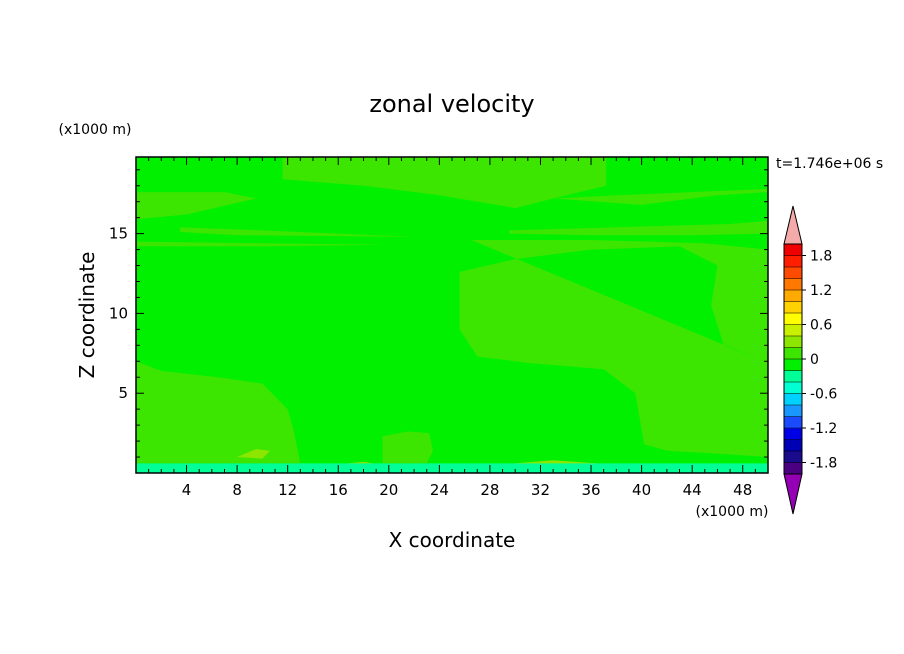  I want to click on x-tick-label: 8, so click(237, 490).